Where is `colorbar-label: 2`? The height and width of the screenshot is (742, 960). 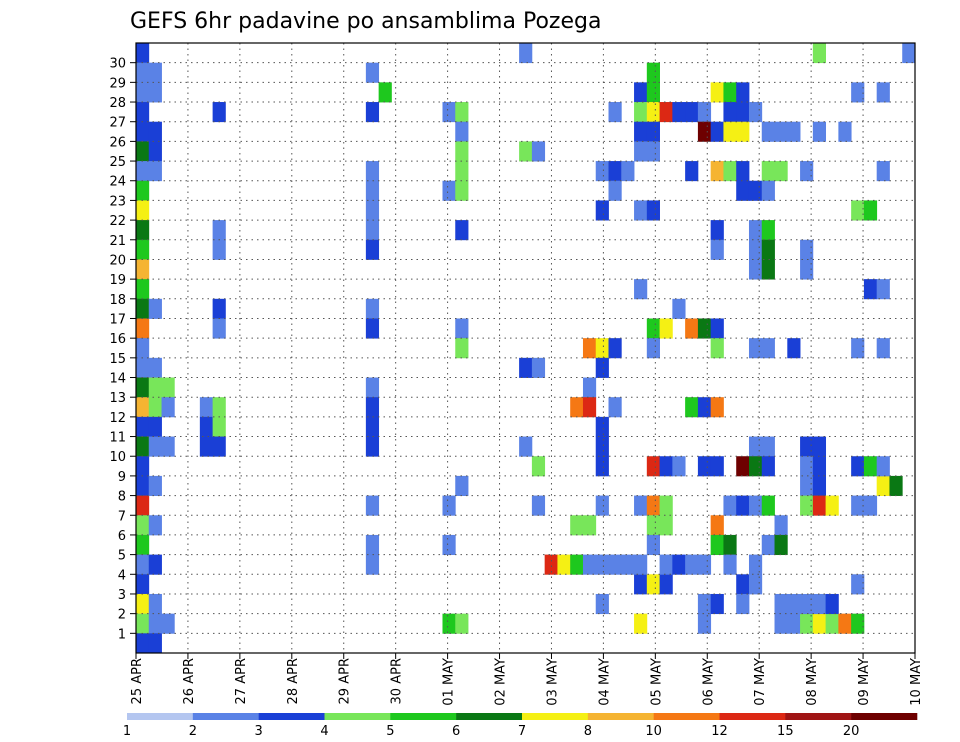 colorbar-label: 2 is located at coordinates (193, 731).